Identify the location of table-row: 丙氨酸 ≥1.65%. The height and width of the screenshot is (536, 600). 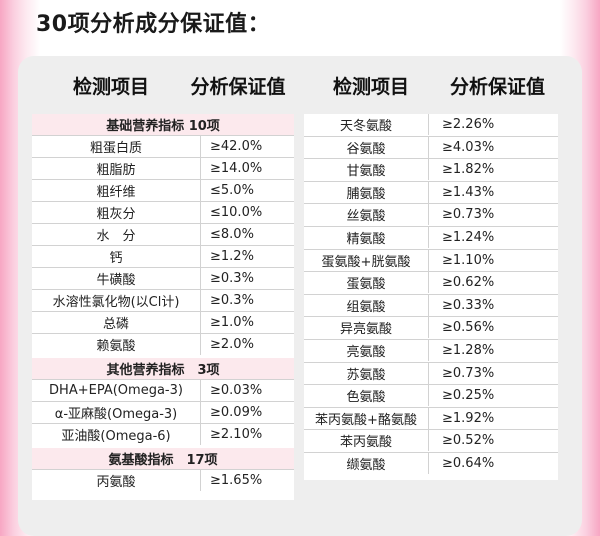
(163, 480).